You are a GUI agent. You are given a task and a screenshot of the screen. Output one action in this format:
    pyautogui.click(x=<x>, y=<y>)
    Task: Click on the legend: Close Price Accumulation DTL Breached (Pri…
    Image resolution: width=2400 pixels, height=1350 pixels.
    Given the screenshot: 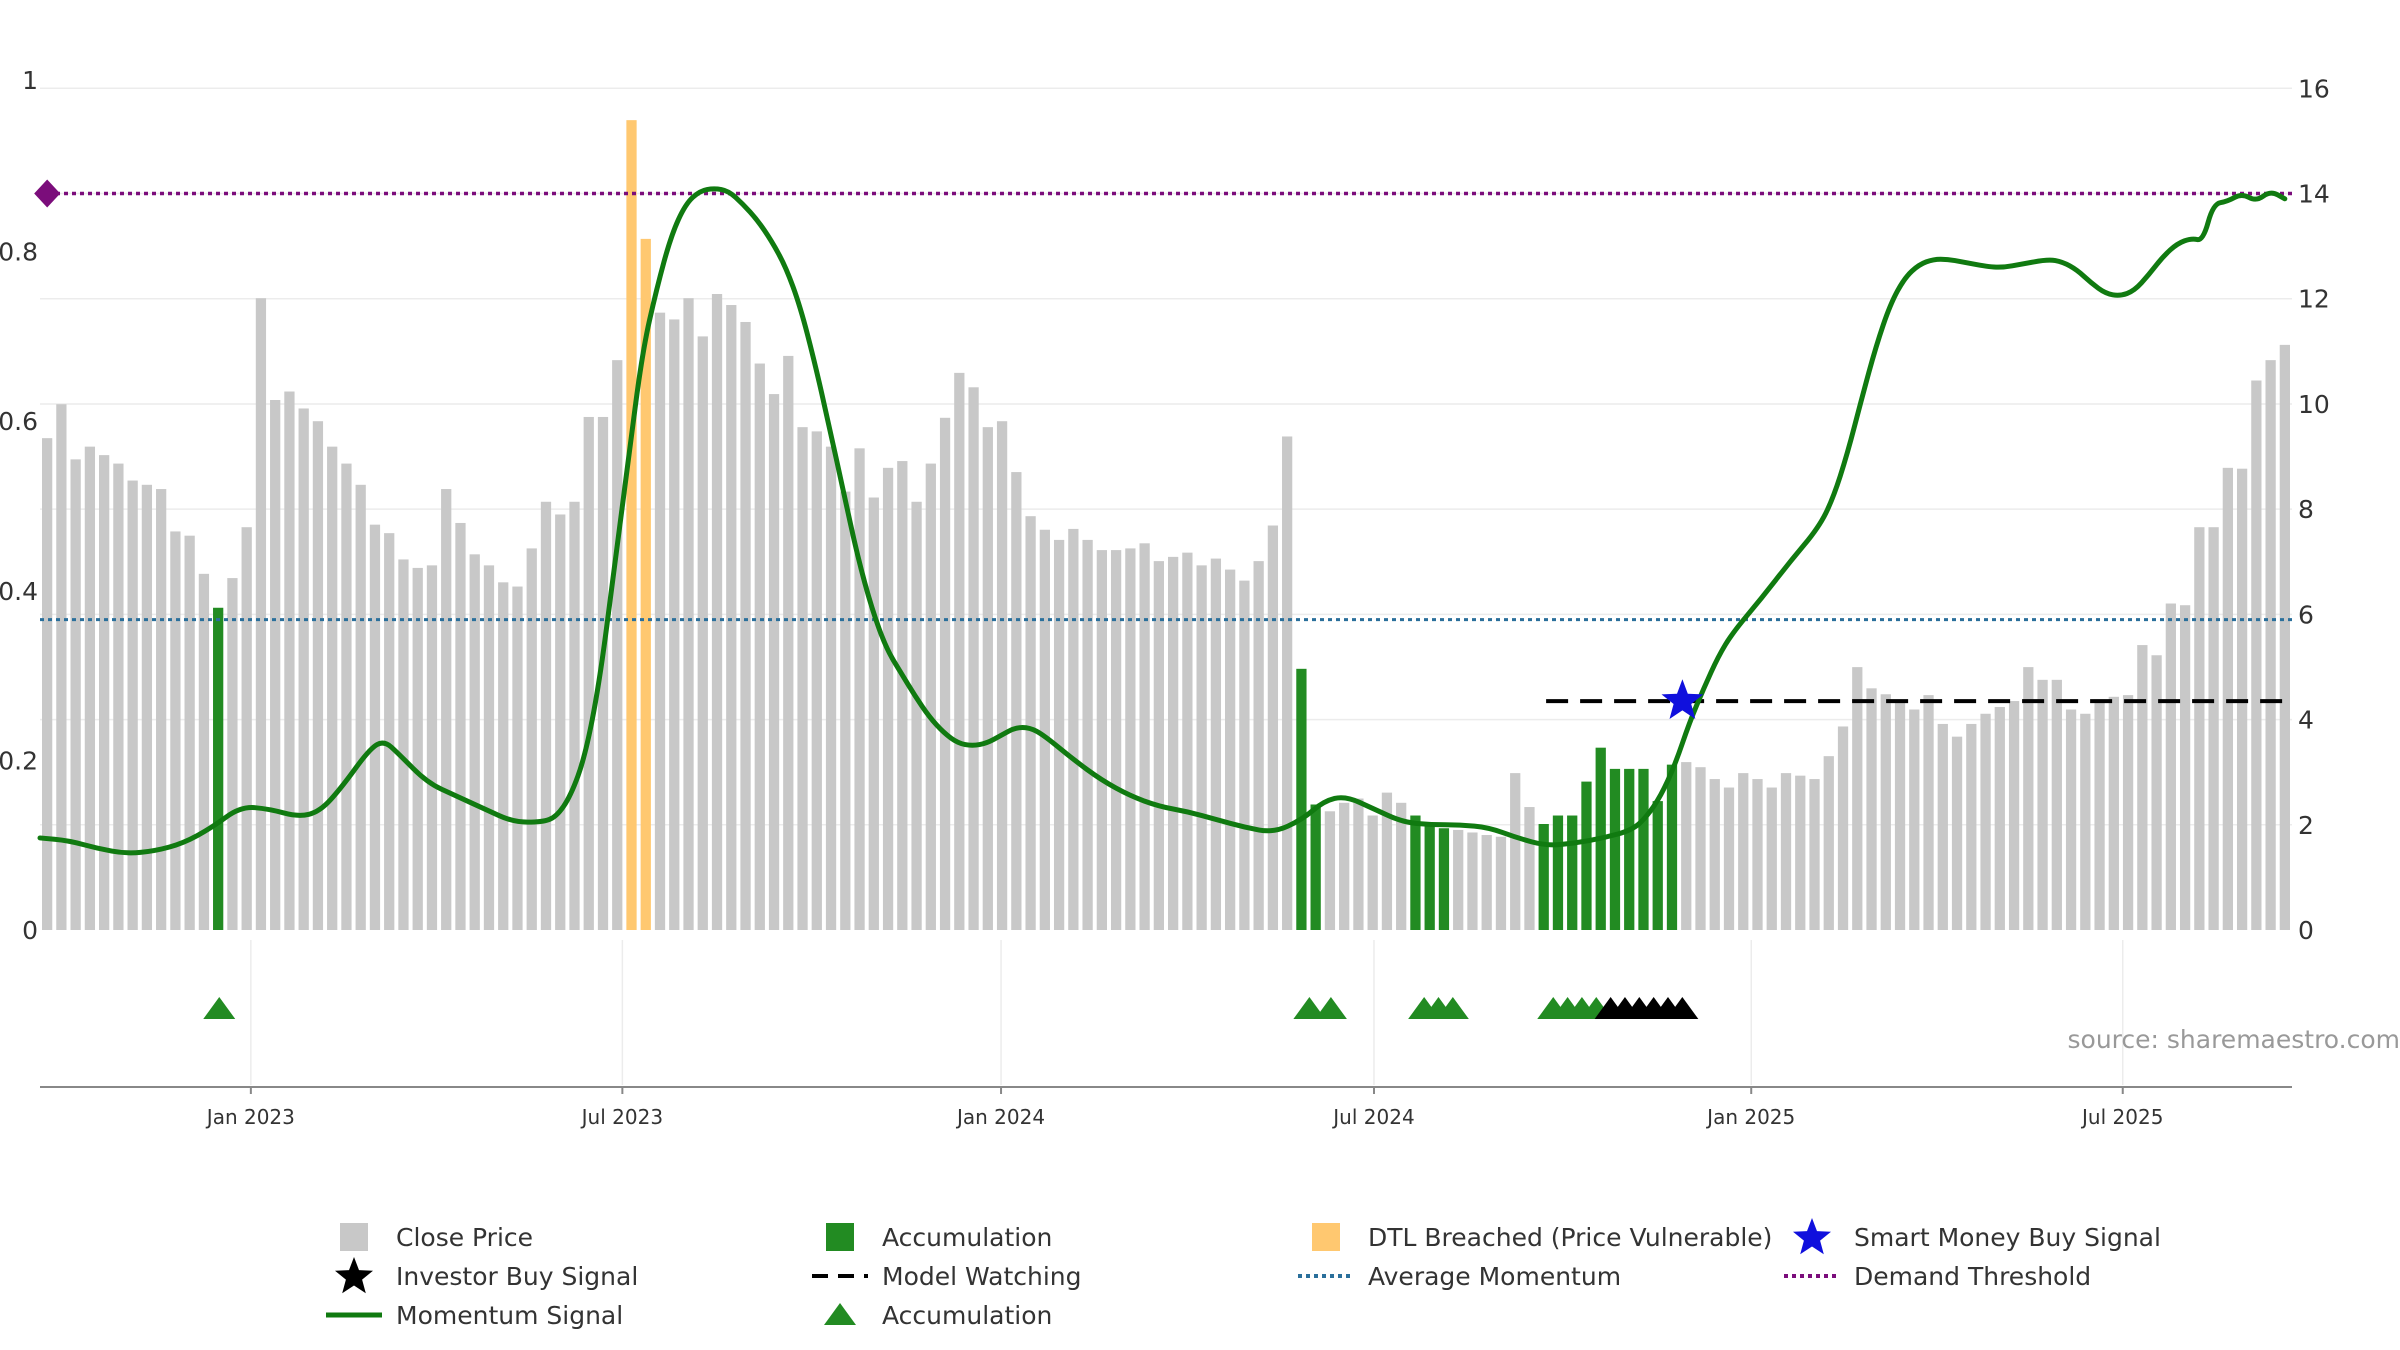 What is the action you would take?
    pyautogui.click(x=1243, y=1274)
    